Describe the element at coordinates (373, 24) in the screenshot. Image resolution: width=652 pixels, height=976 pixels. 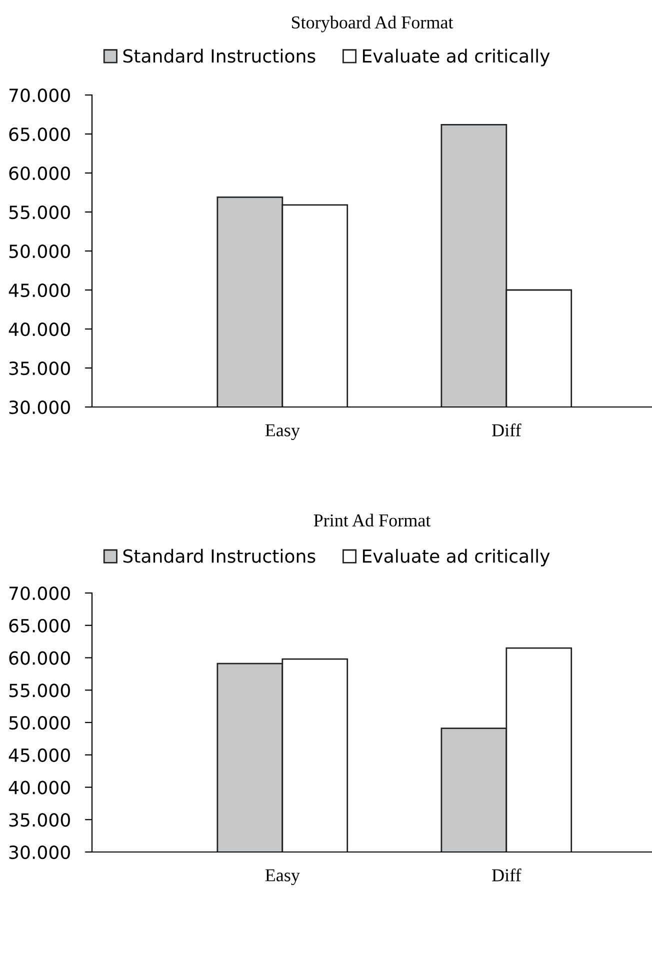
I see `chart-title: Storyboard Ad Format` at that location.